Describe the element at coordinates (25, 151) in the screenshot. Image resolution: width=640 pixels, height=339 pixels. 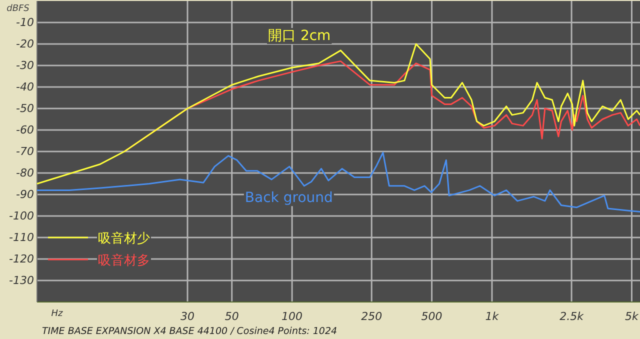
I see `y-tick-label: -70` at that location.